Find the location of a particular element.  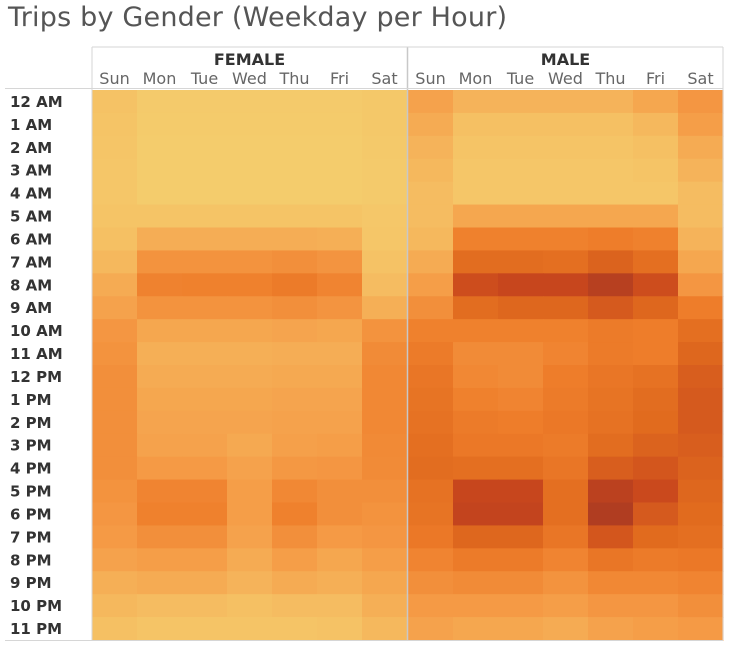

hour-label: 8 AM is located at coordinates (31, 285).